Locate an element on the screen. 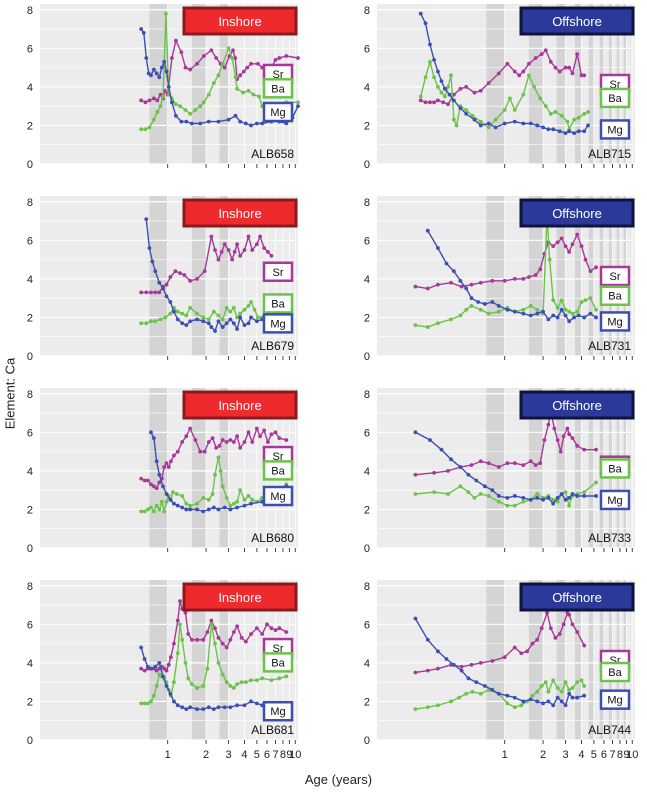 Image resolution: width=647 pixels, height=793 pixels. panel-alb679: 0 2 4 6 8 Inshore Sr Ba Mg ALB679 is located at coordinates (162, 279).